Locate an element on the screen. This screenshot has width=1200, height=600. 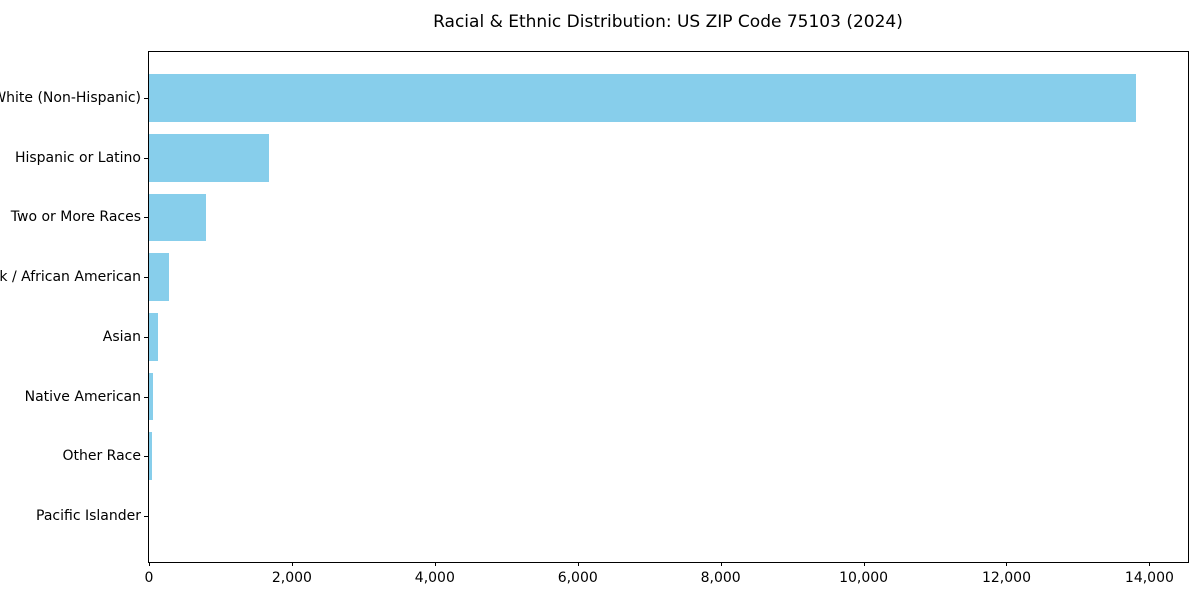
x-tick-label: 10,000 is located at coordinates (864, 578).